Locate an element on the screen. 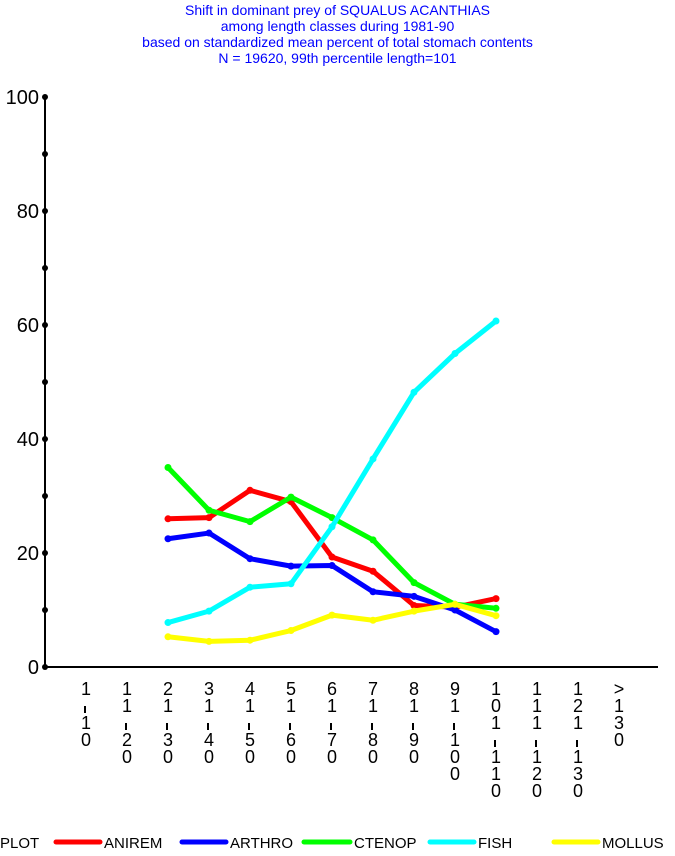  title-line-4: N = 19620, 99th percentile length=101 is located at coordinates (337, 58).